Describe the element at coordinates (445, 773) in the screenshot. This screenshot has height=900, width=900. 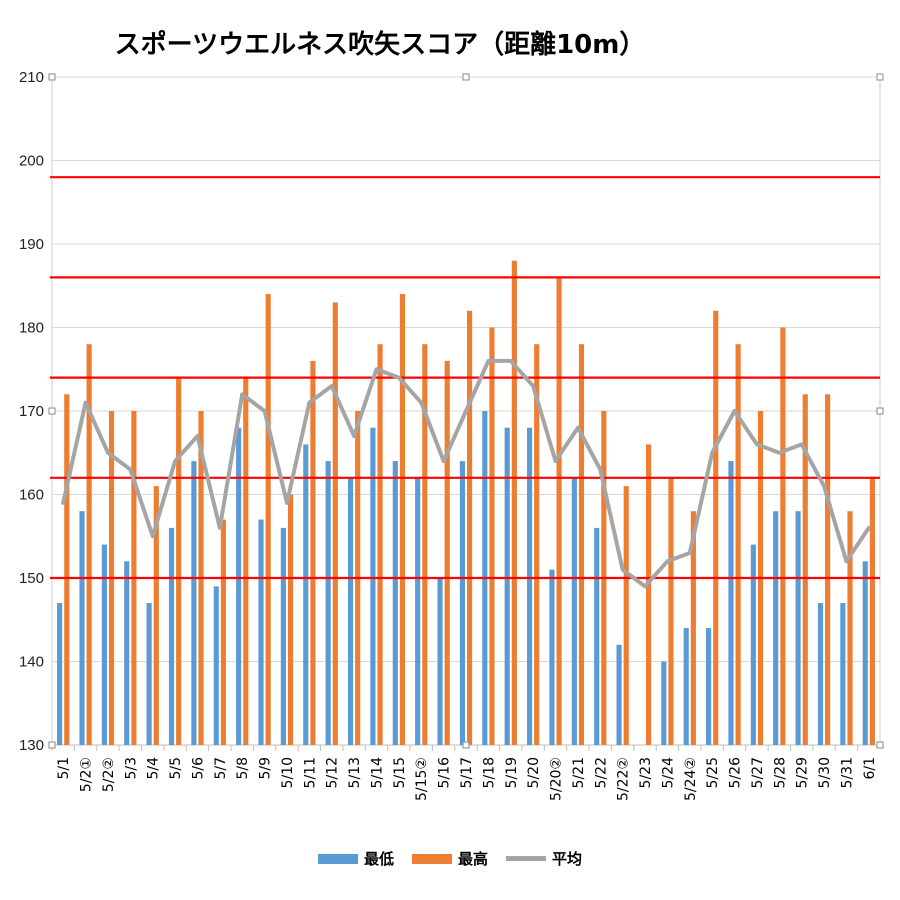
I see `x-tick-label: 5/16` at that location.